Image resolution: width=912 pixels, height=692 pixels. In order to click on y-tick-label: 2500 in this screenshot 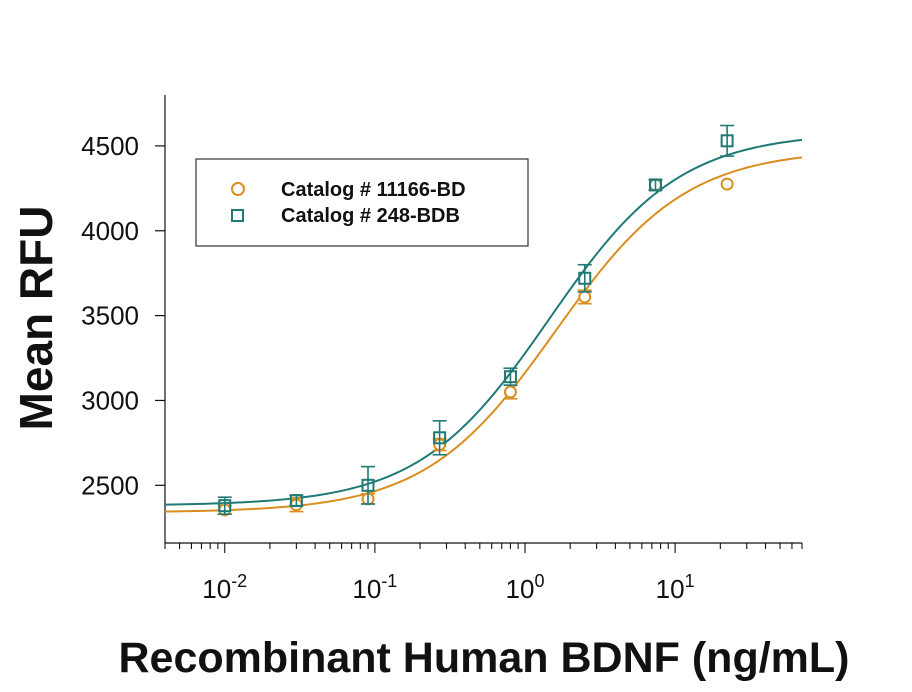, I will do `click(110, 485)`.